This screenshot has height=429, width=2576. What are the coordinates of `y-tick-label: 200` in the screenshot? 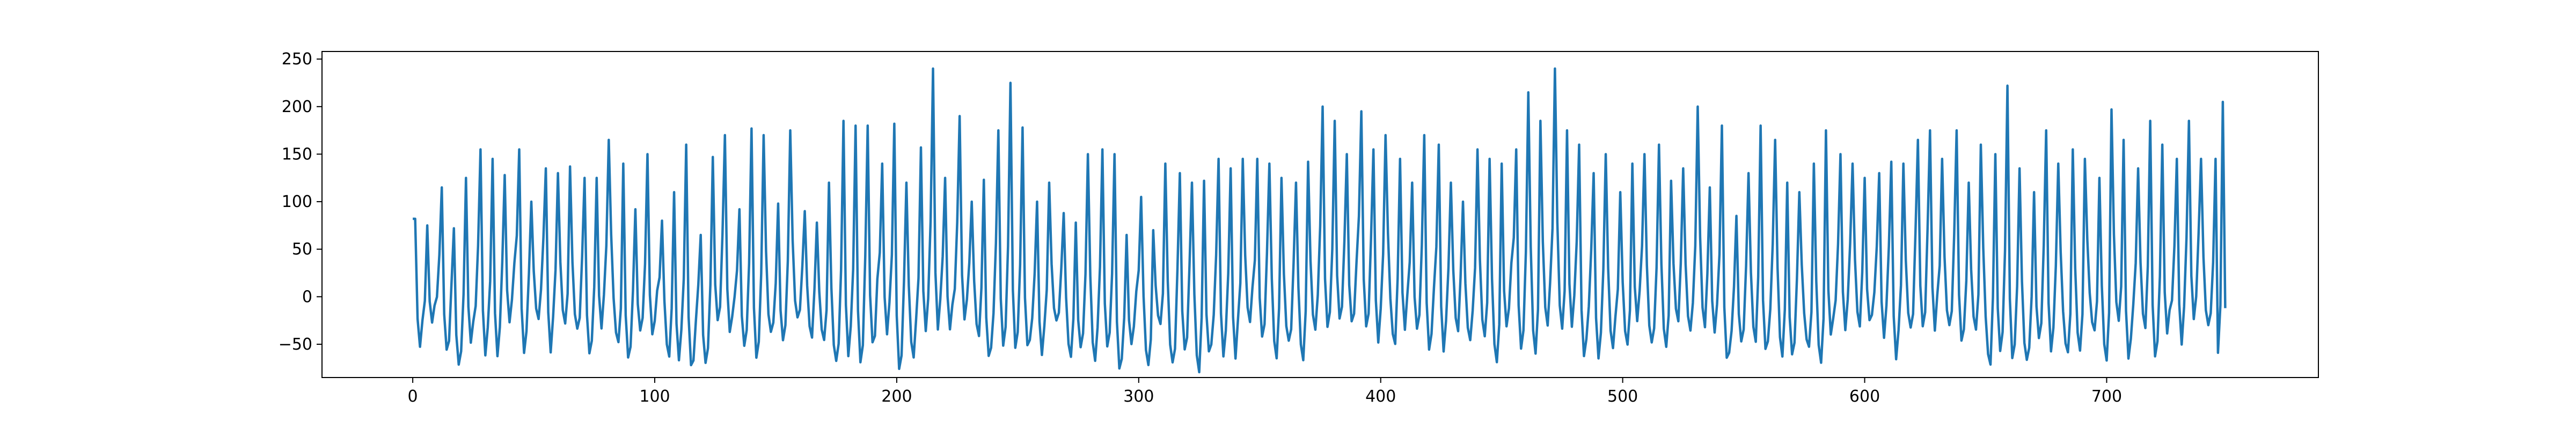 It's located at (297, 107).